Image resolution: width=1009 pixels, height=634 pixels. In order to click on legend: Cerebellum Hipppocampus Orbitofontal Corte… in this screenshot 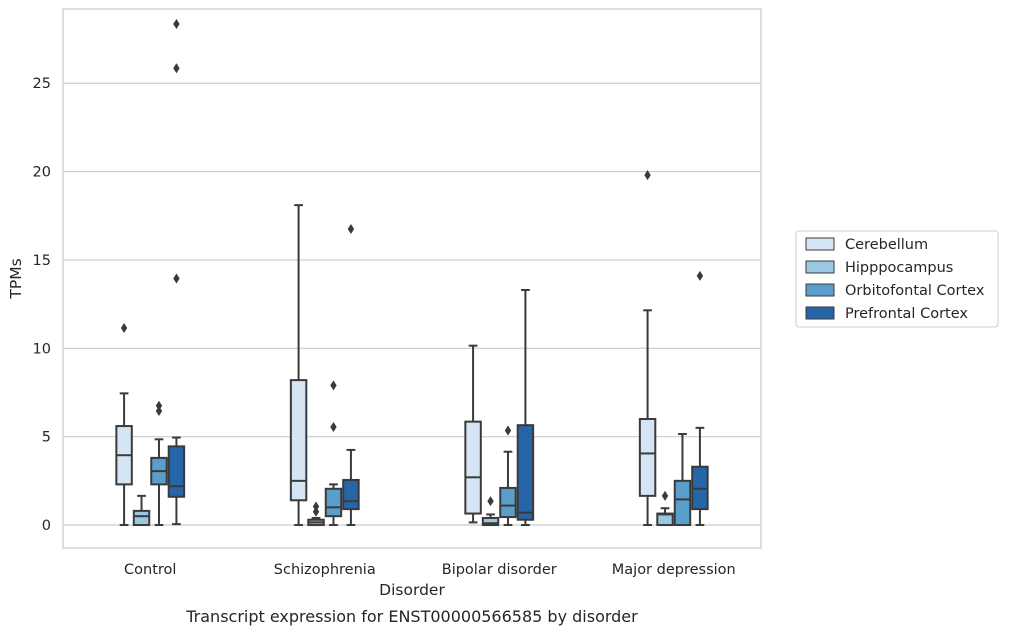, I will do `click(897, 279)`.